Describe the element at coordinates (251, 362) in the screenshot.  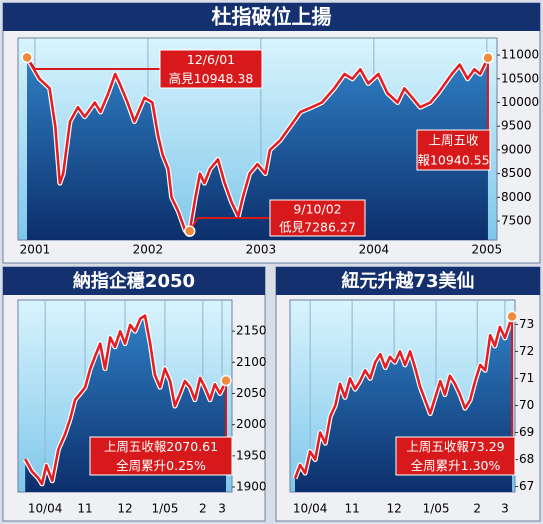
I see `y-tick-label: 2100` at that location.